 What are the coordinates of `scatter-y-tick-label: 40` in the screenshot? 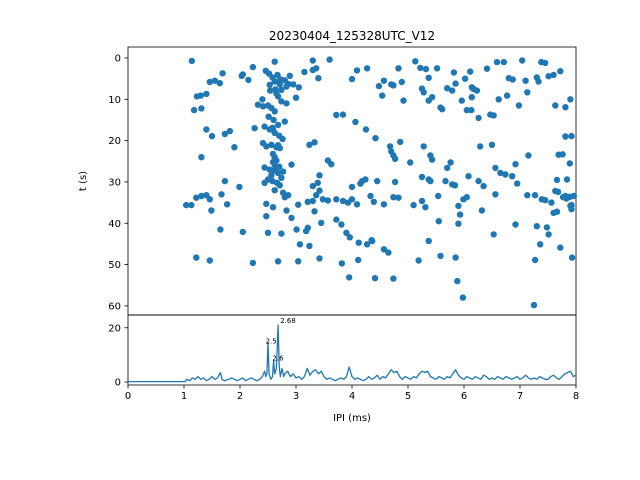 It's located at (114, 224).